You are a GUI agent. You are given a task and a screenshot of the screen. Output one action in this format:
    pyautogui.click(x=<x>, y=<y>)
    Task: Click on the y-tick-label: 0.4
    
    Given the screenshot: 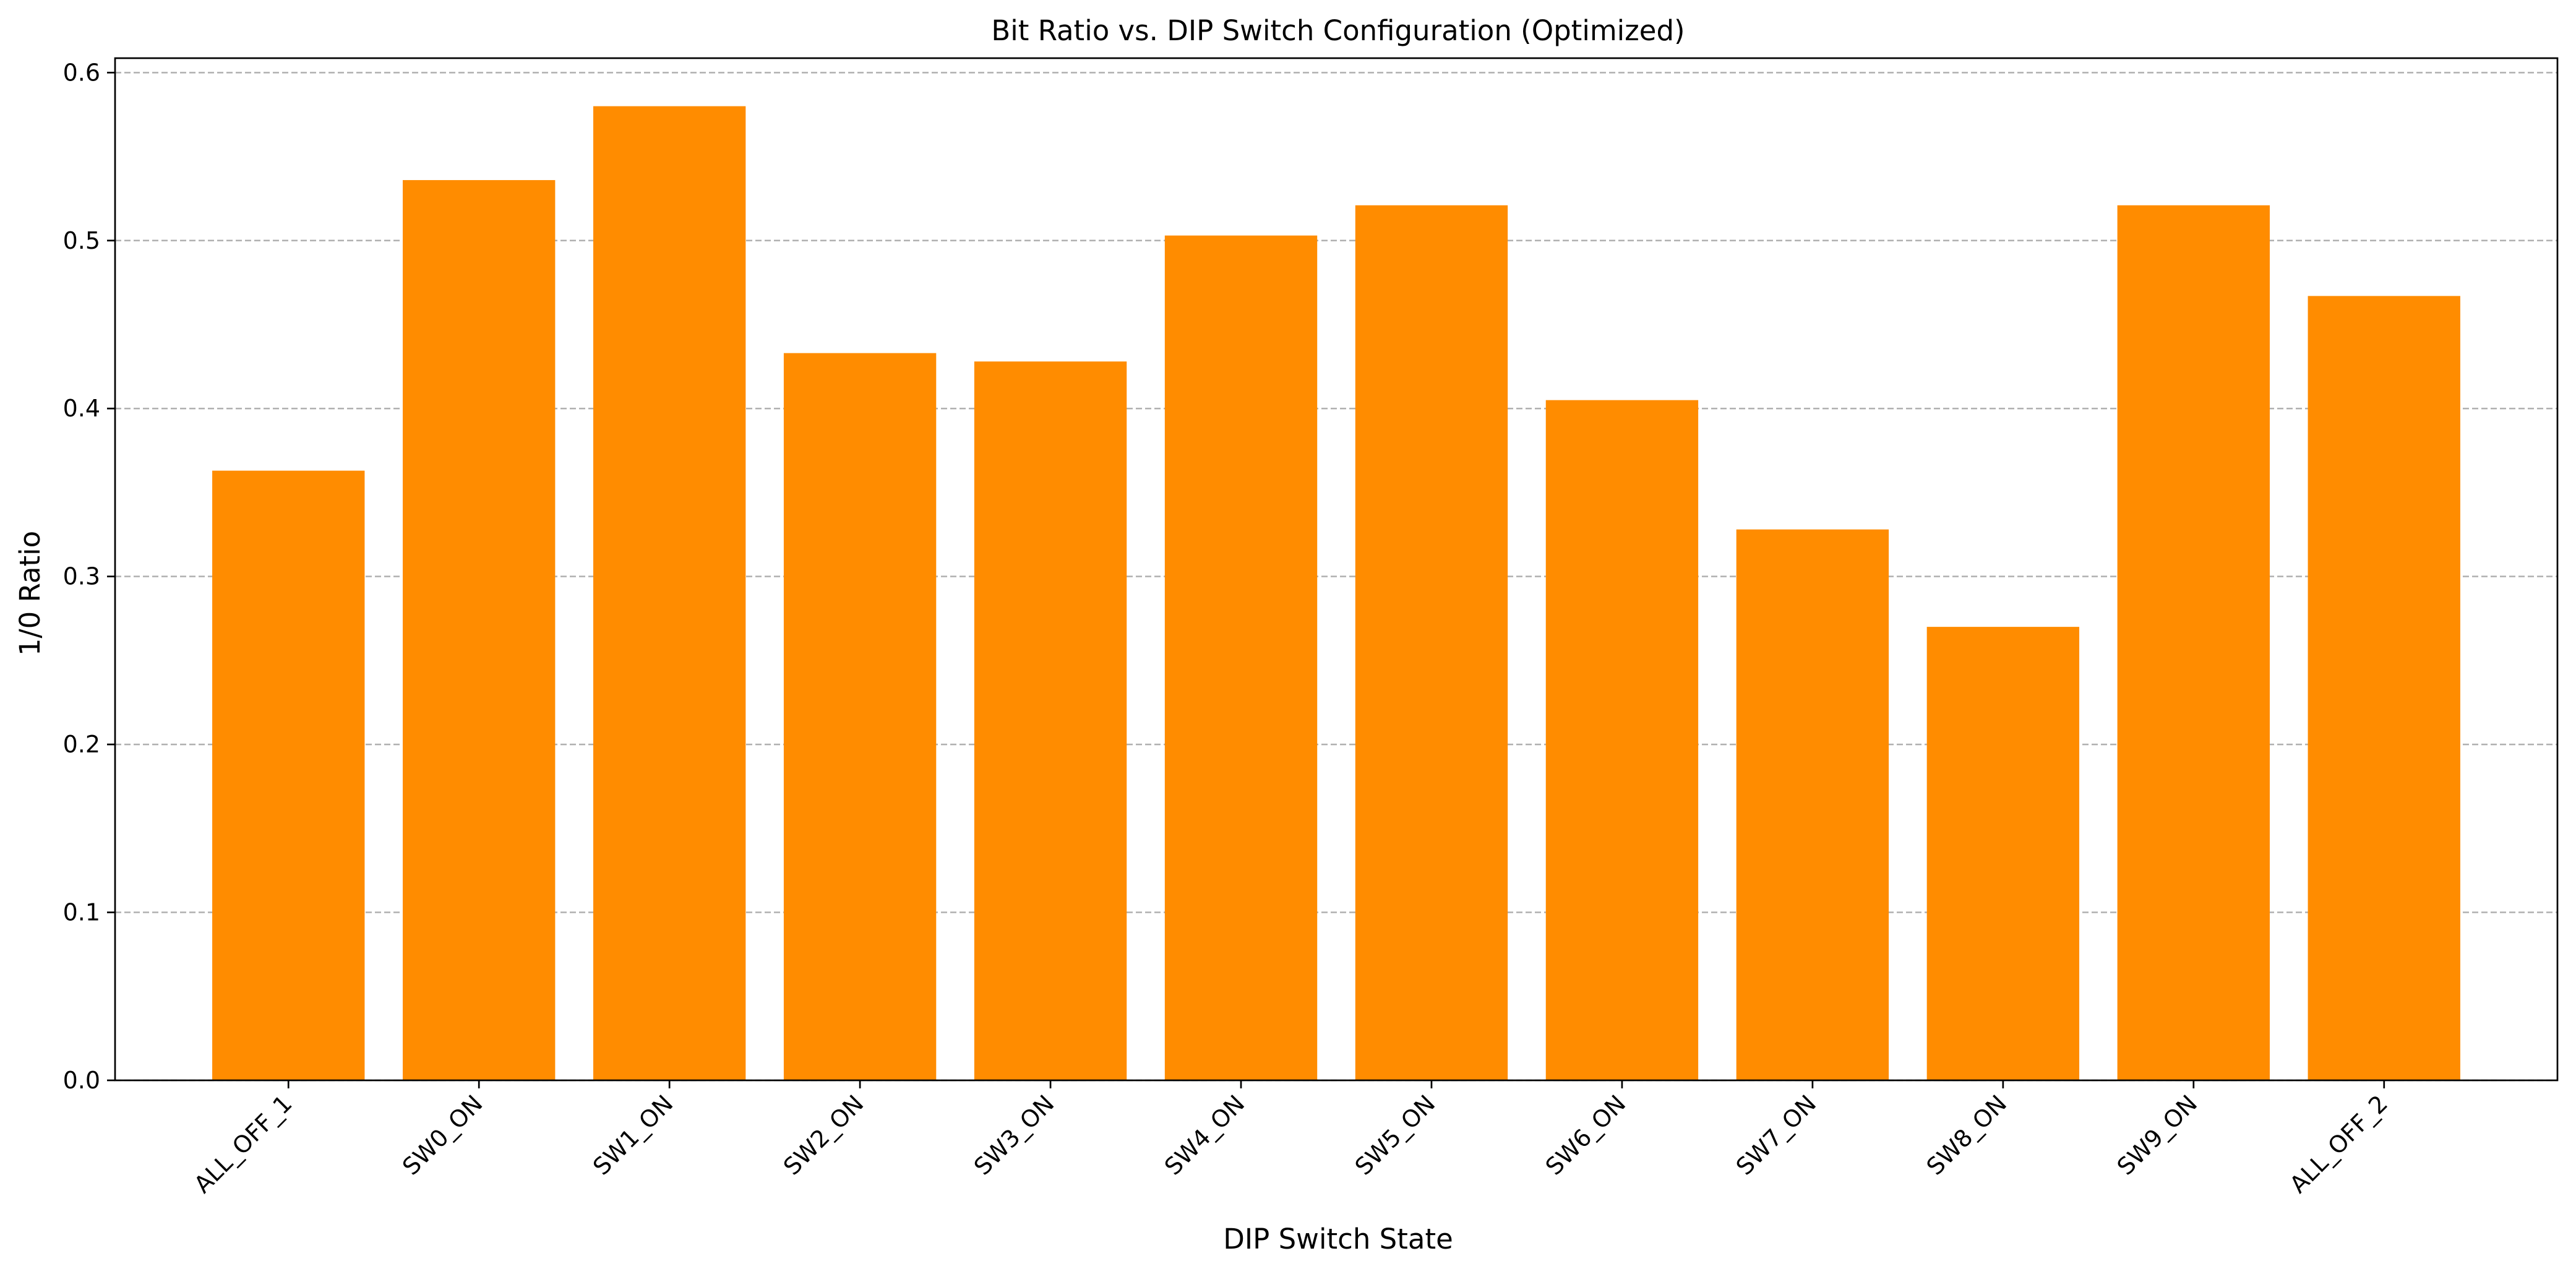 What is the action you would take?
    pyautogui.click(x=81, y=408)
    